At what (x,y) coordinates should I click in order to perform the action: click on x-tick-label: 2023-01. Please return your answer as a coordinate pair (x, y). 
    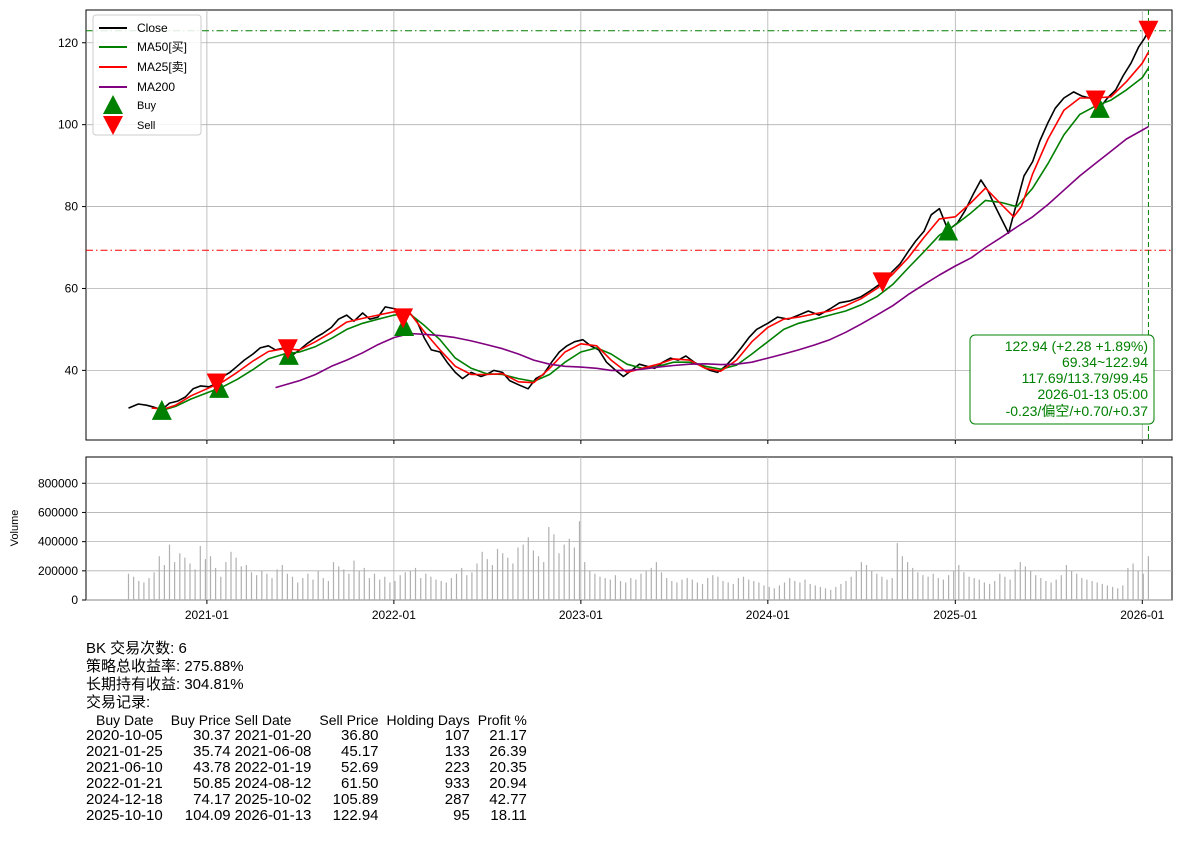
    Looking at the image, I should click on (581, 615).